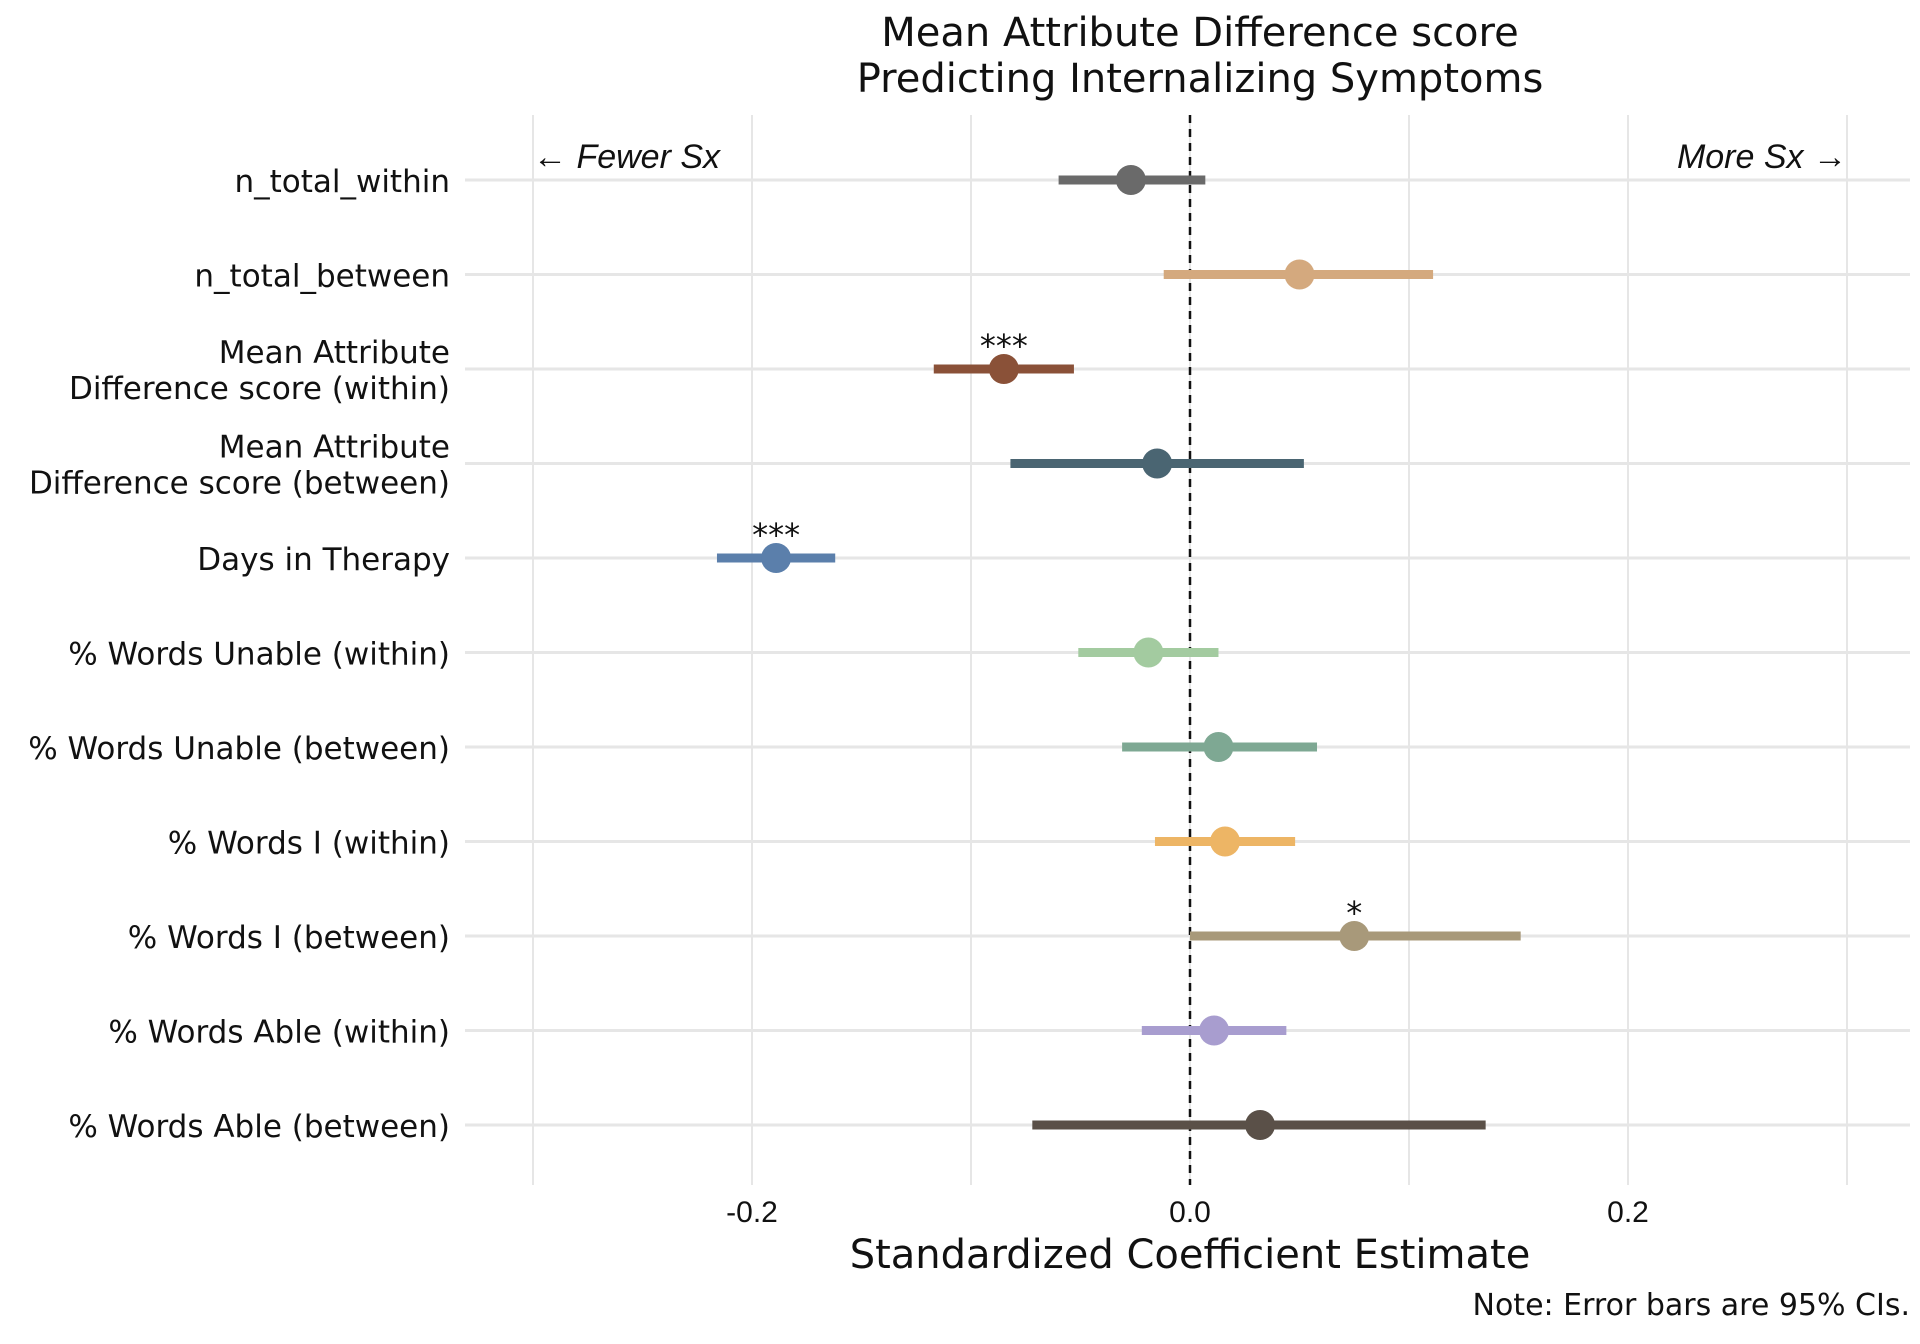 The width and height of the screenshot is (1920, 1344). Describe the element at coordinates (1762, 157) in the screenshot. I see `annotation-more-sx: More Sx →` at that location.